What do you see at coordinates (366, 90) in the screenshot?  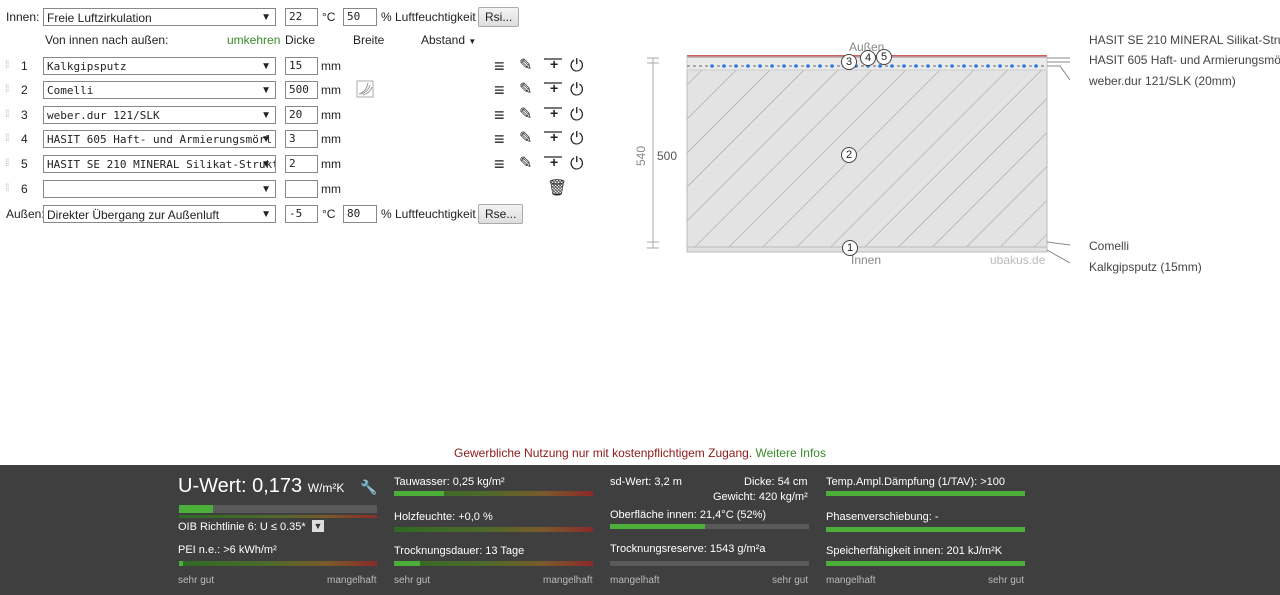 I see `layer-detail-icon` at bounding box center [366, 90].